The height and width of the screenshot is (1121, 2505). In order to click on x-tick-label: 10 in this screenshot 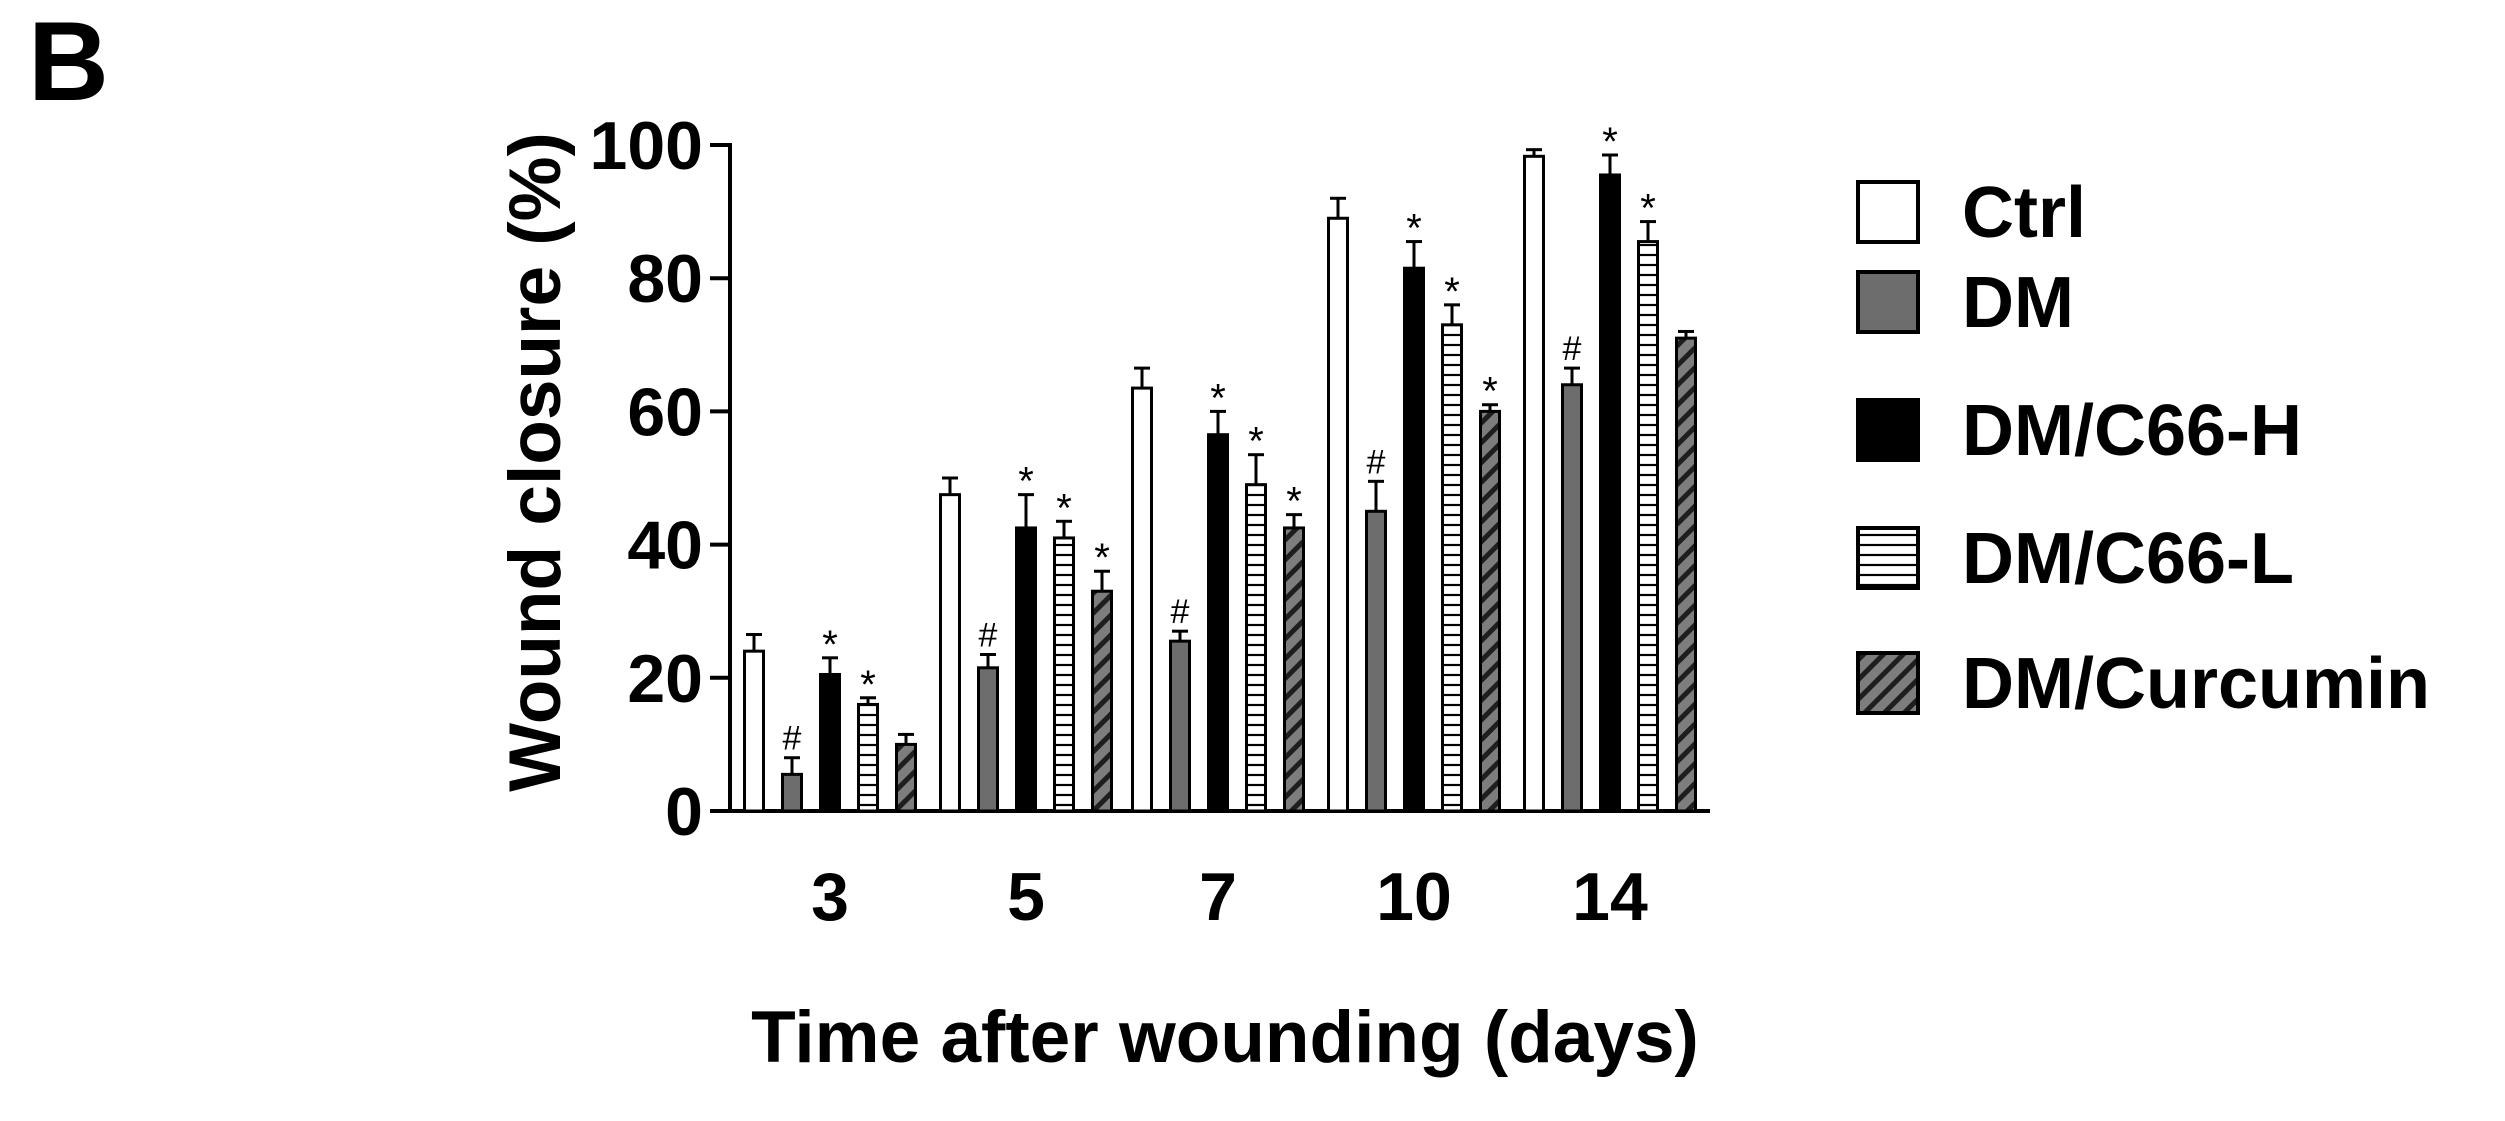, I will do `click(1414, 897)`.